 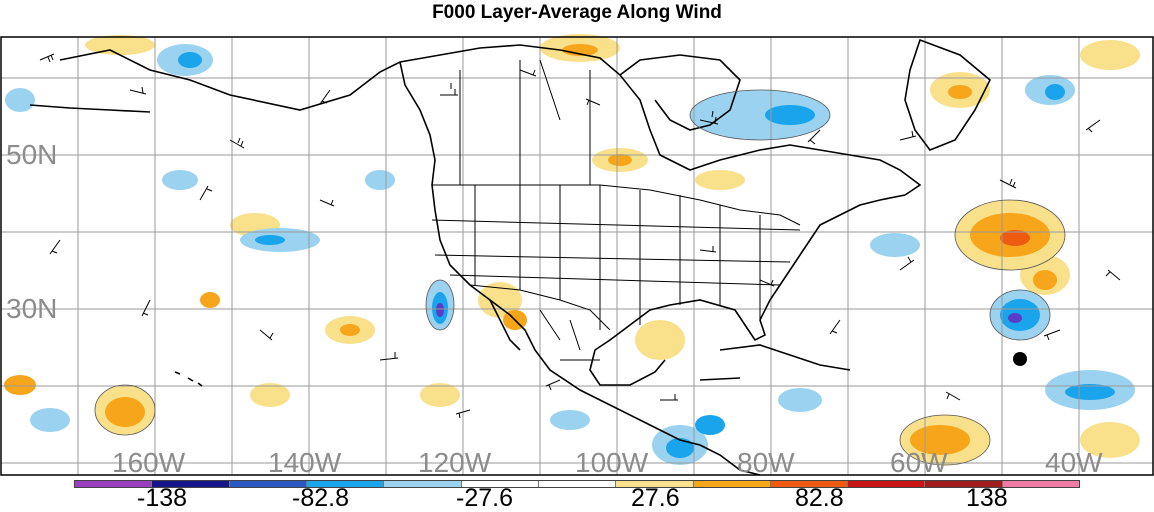 What do you see at coordinates (655, 498) in the screenshot?
I see `colorbar-label: 27.6` at bounding box center [655, 498].